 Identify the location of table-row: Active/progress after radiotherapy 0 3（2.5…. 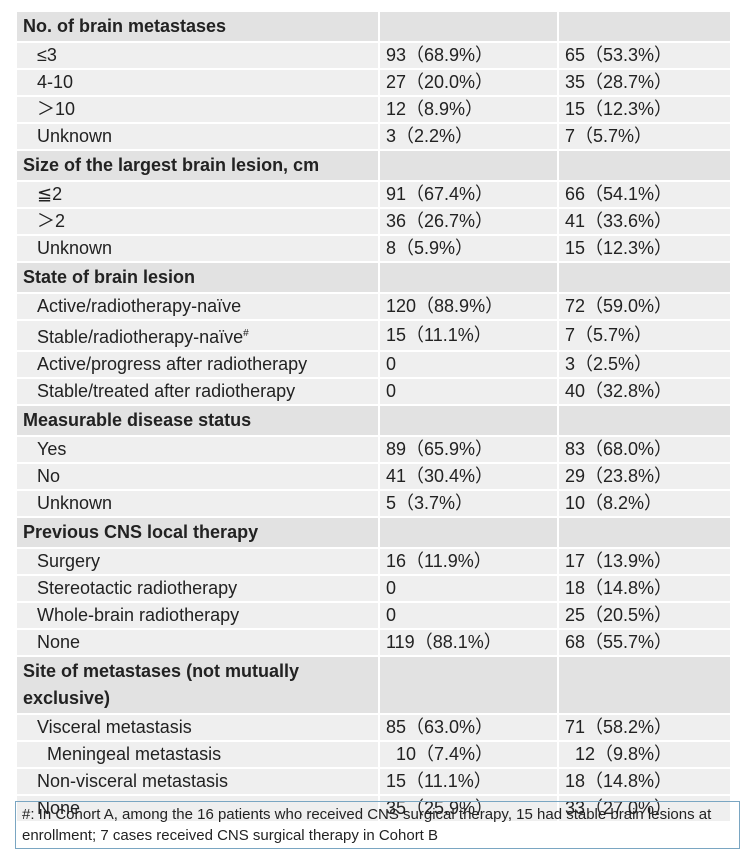
(373, 364).